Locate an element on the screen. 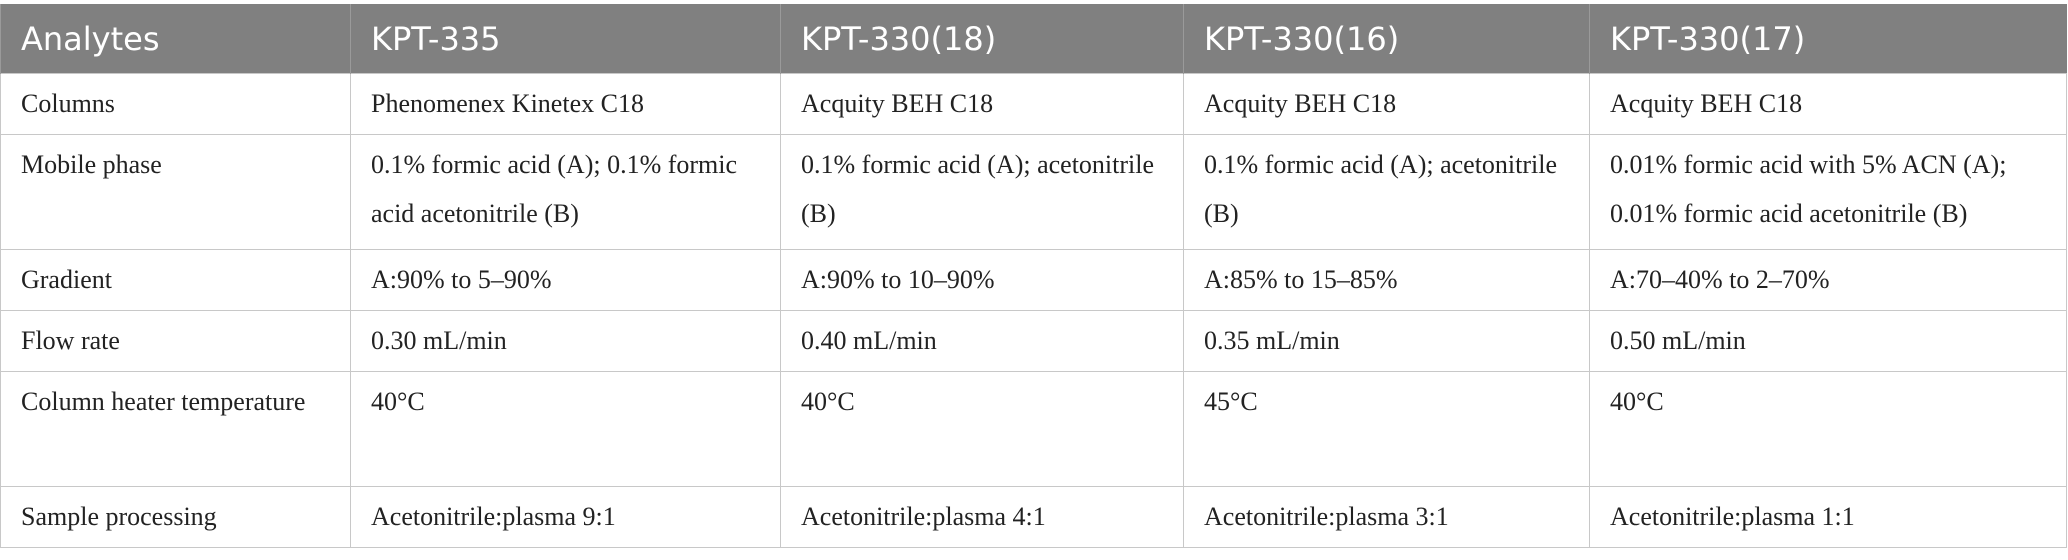  table-cell: Phenomenex Kinetex C18 is located at coordinates (565, 104).